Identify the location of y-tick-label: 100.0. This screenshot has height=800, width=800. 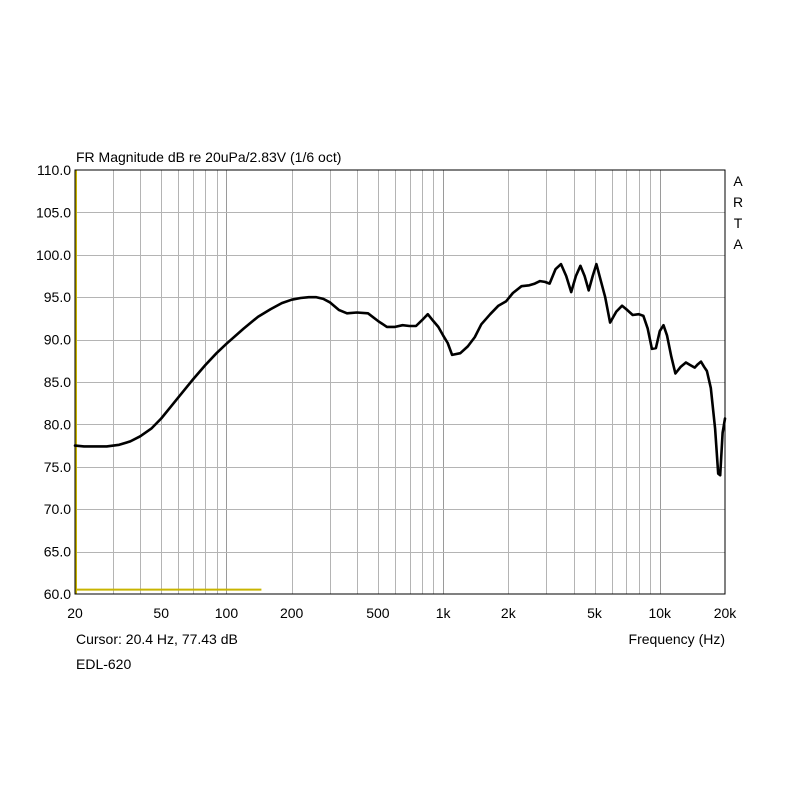
(53, 255).